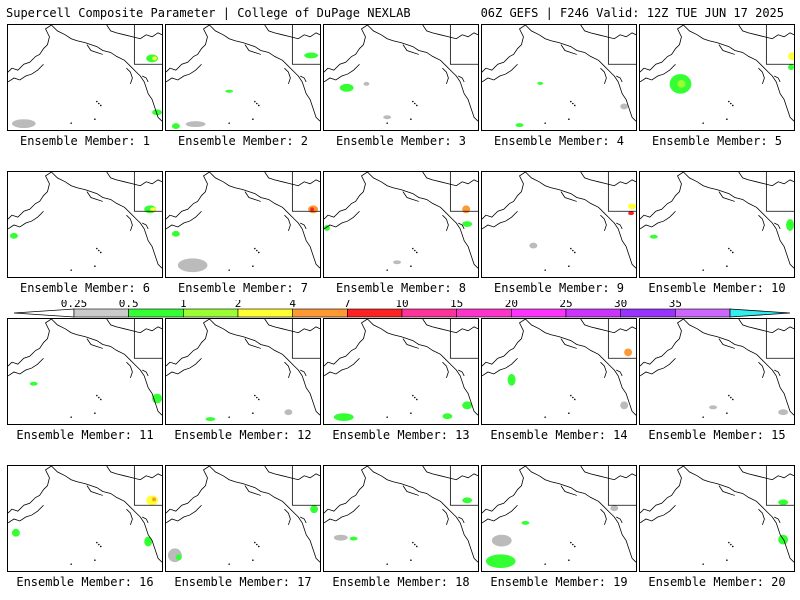 The height and width of the screenshot is (600, 800). I want to click on ensemble-member-label: Ensemble Member: 19, so click(559, 582).